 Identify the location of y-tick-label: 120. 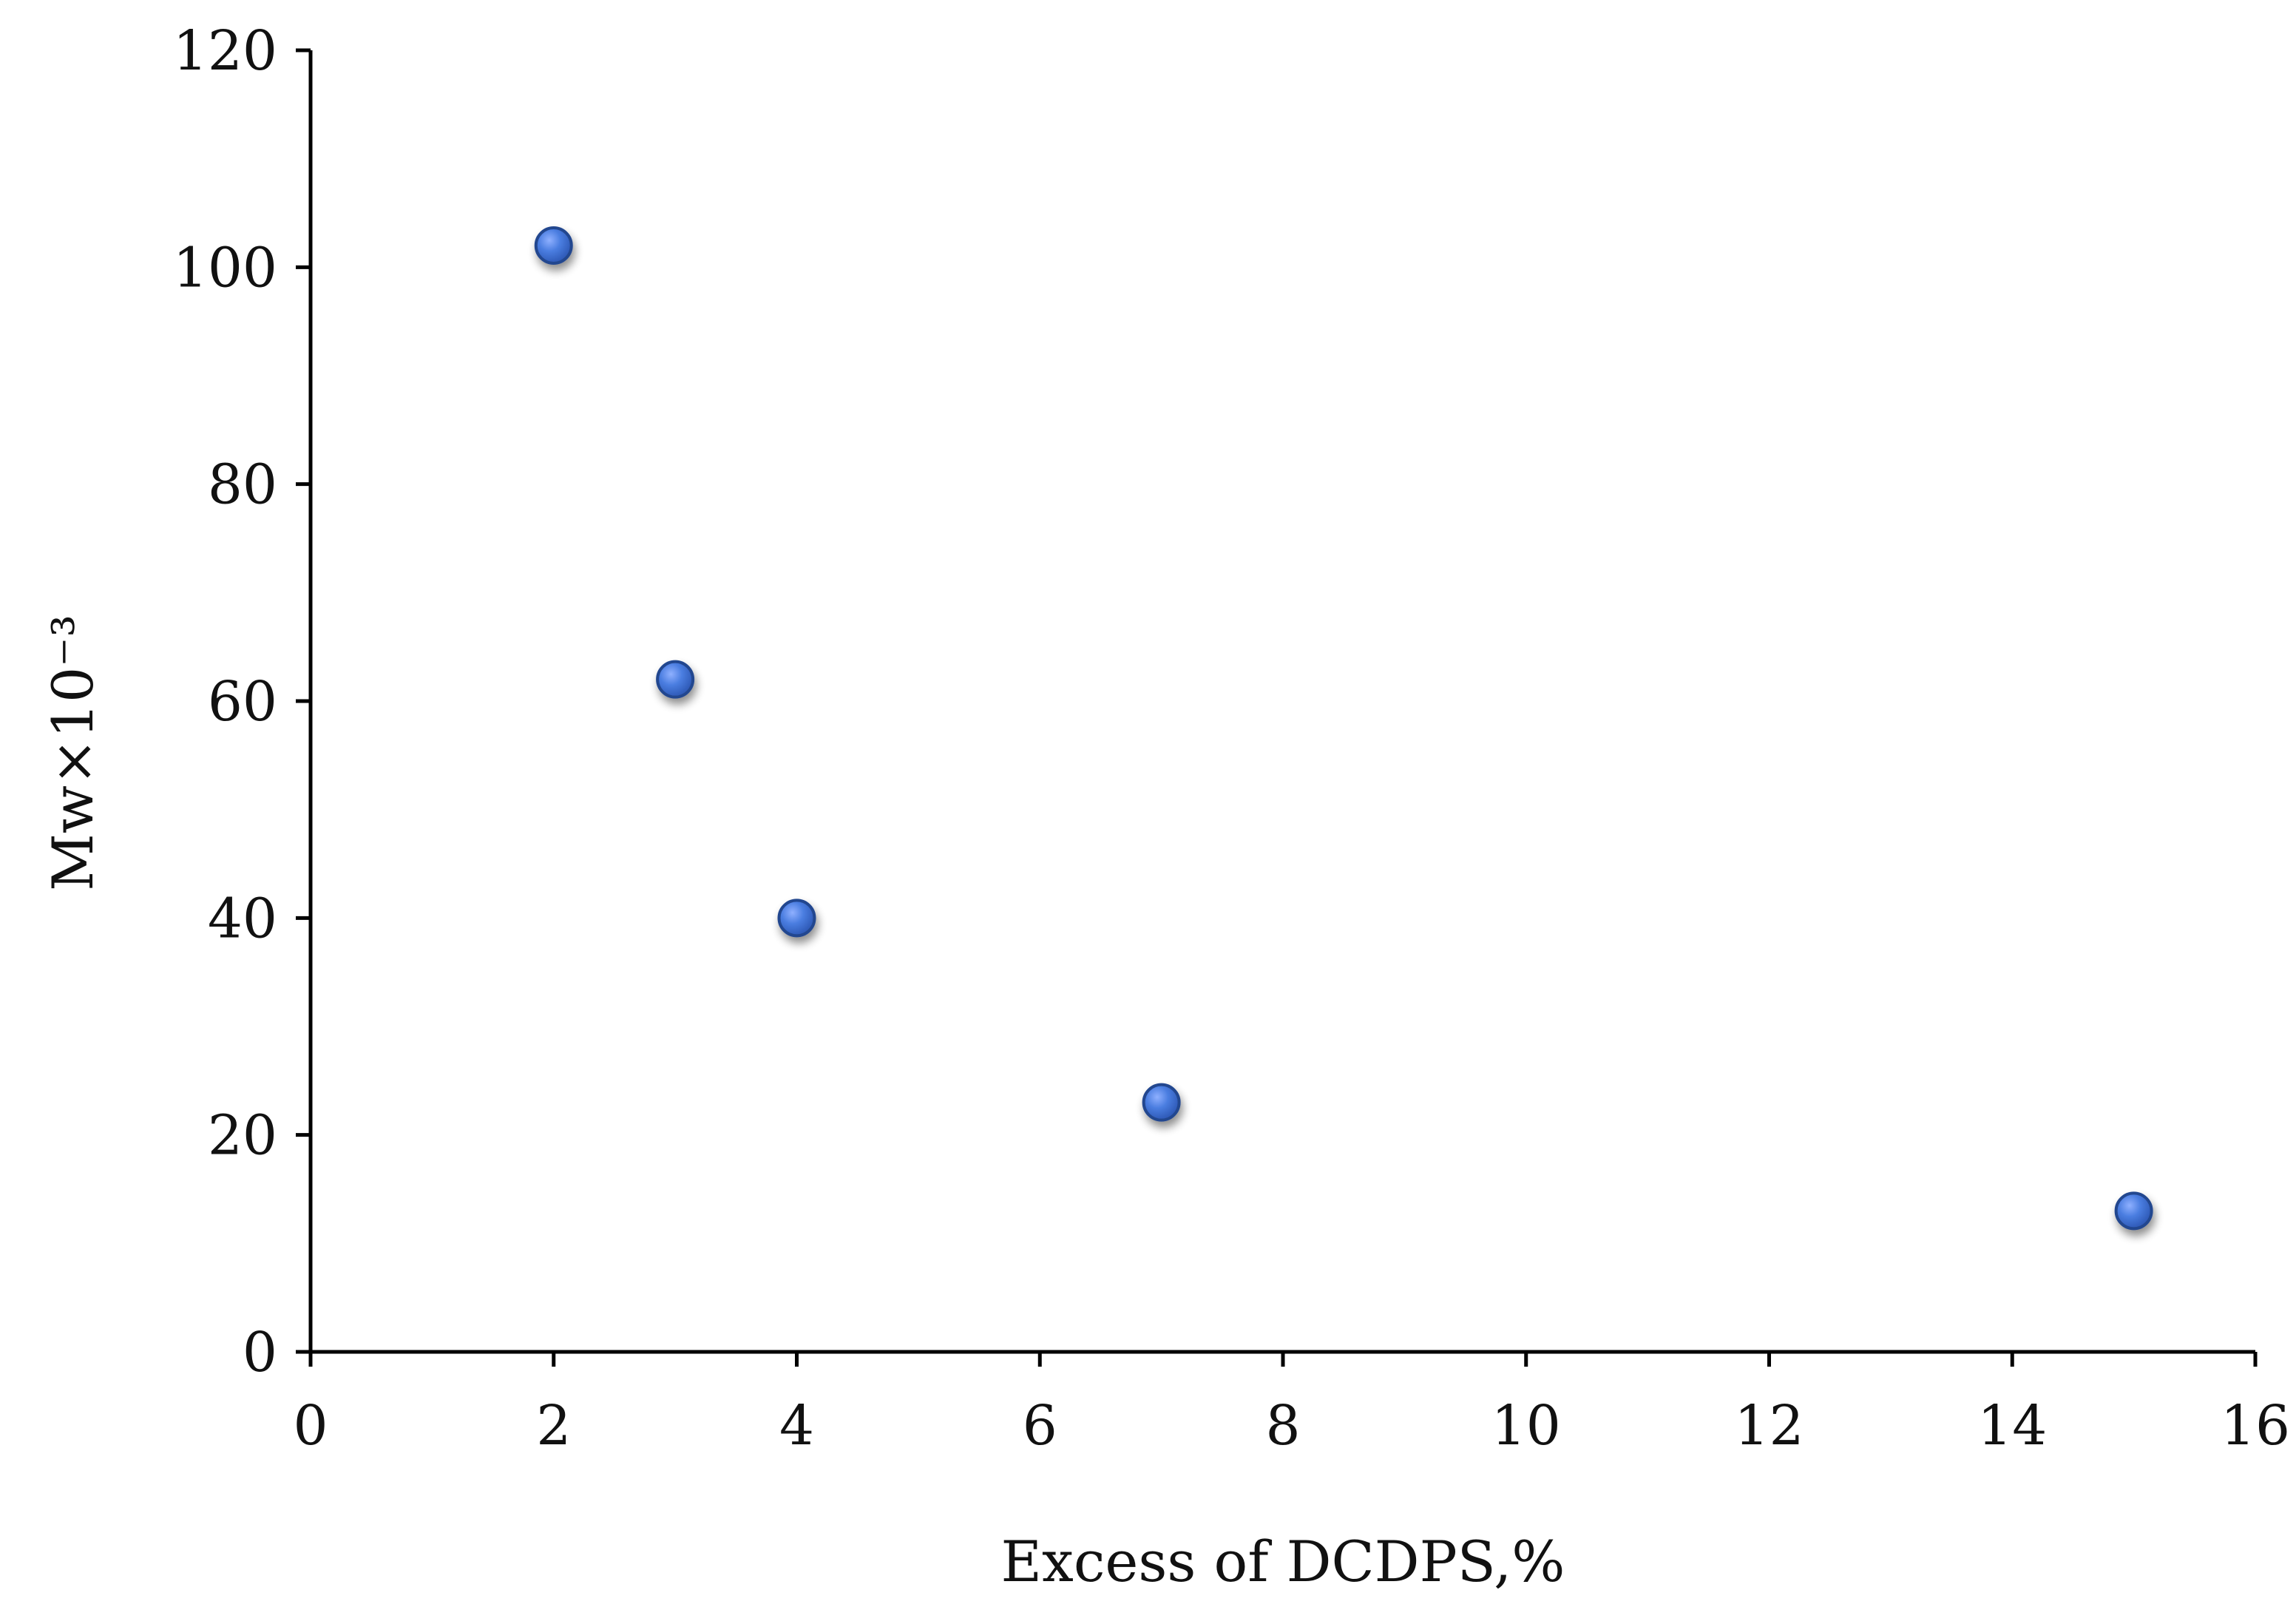
(225, 51).